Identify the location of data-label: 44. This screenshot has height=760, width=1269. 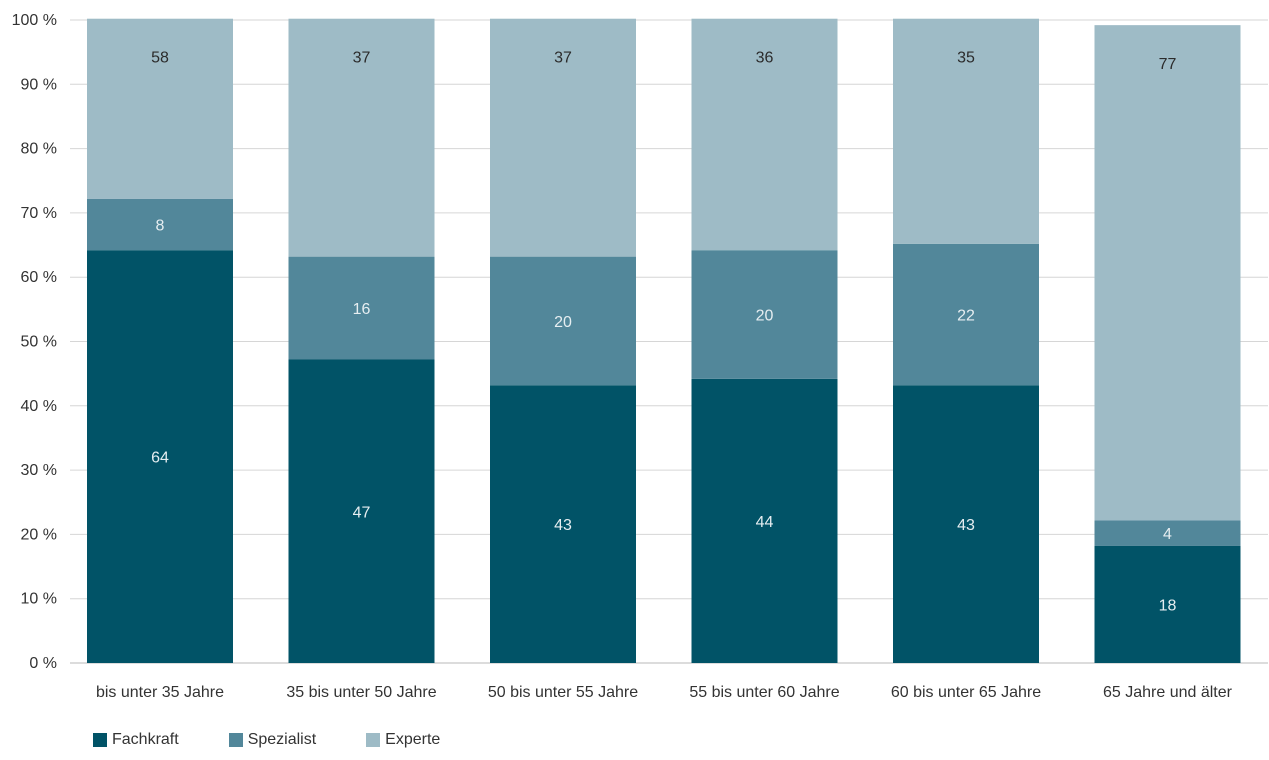
(765, 522).